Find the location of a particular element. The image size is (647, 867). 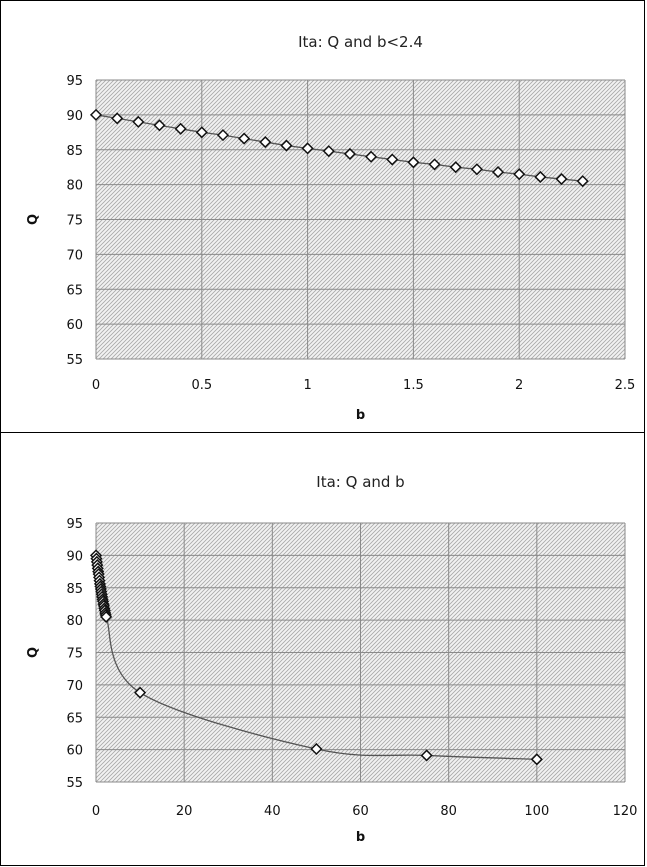

chart-title: Ita: Q and b is located at coordinates (360, 482).